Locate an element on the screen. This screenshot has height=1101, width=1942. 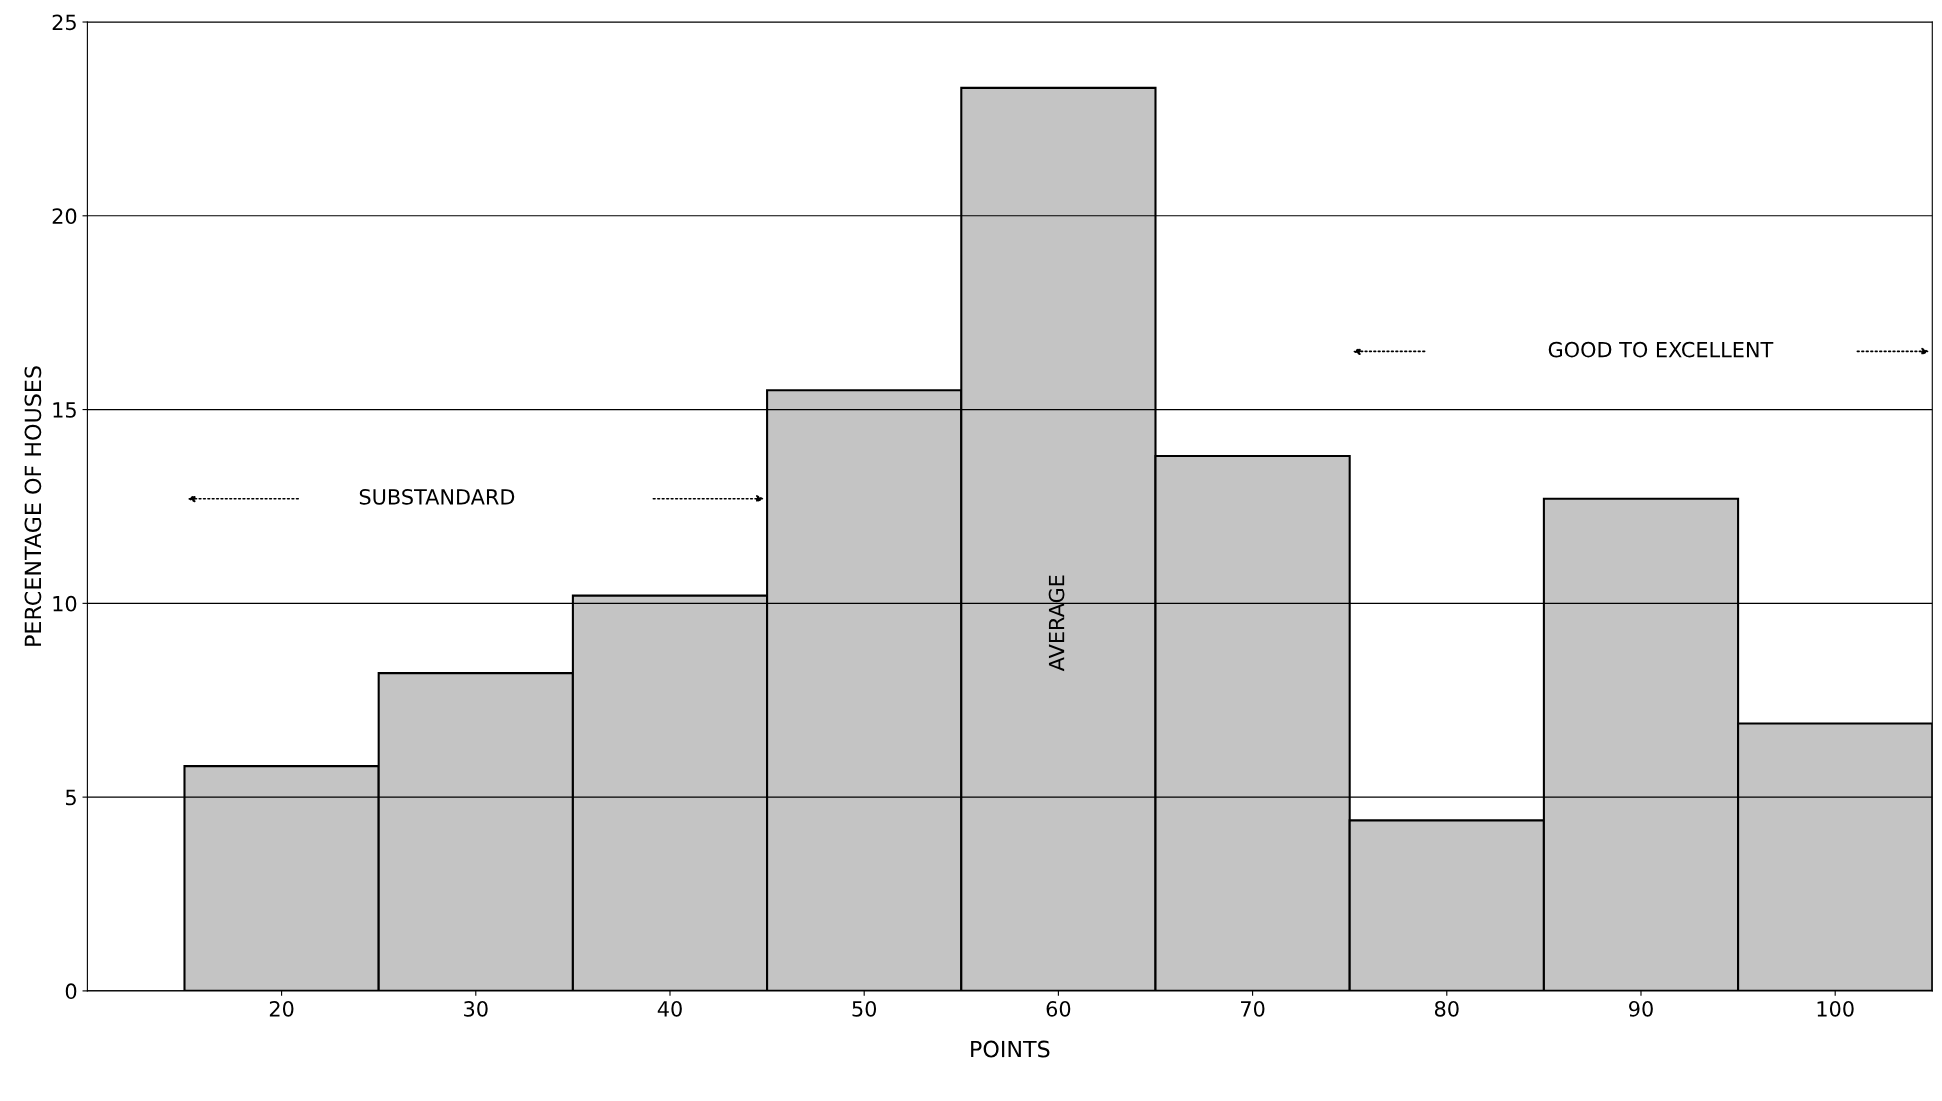
y-tick-label: 0 is located at coordinates (71, 991).